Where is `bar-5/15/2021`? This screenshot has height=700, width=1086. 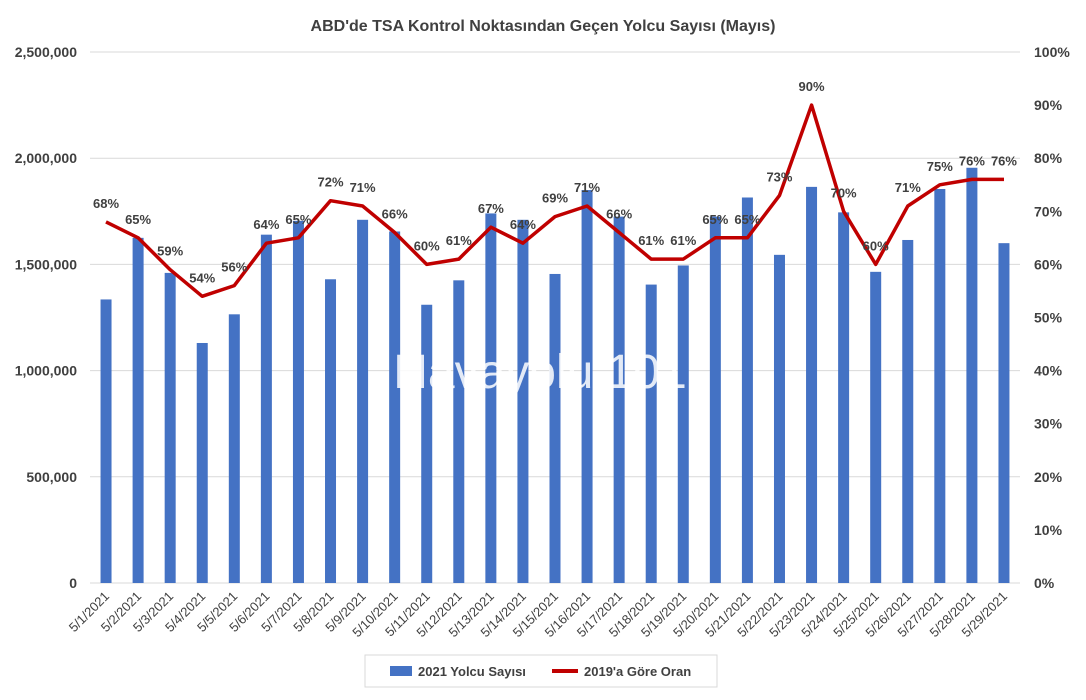
bar-5/15/2021 is located at coordinates (555, 428).